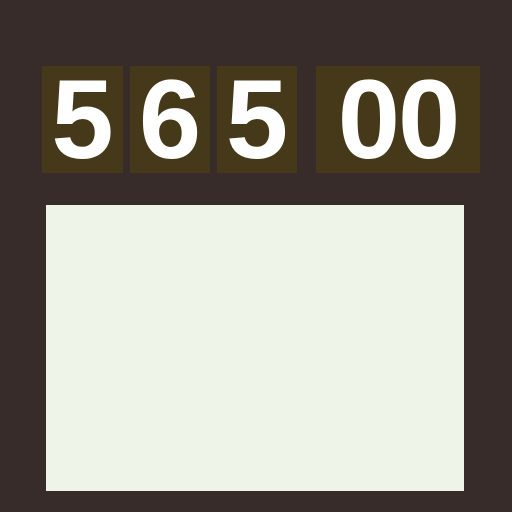 Image resolution: width=512 pixels, height=512 pixels. What do you see at coordinates (398, 119) in the screenshot?
I see `score-digit-pair: 00` at bounding box center [398, 119].